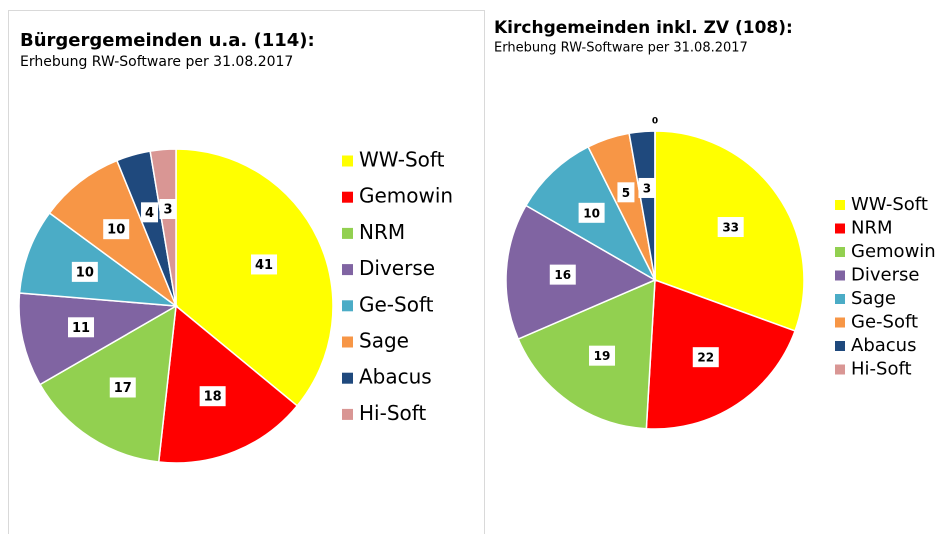  I want to click on data-label: 4, so click(149, 213).